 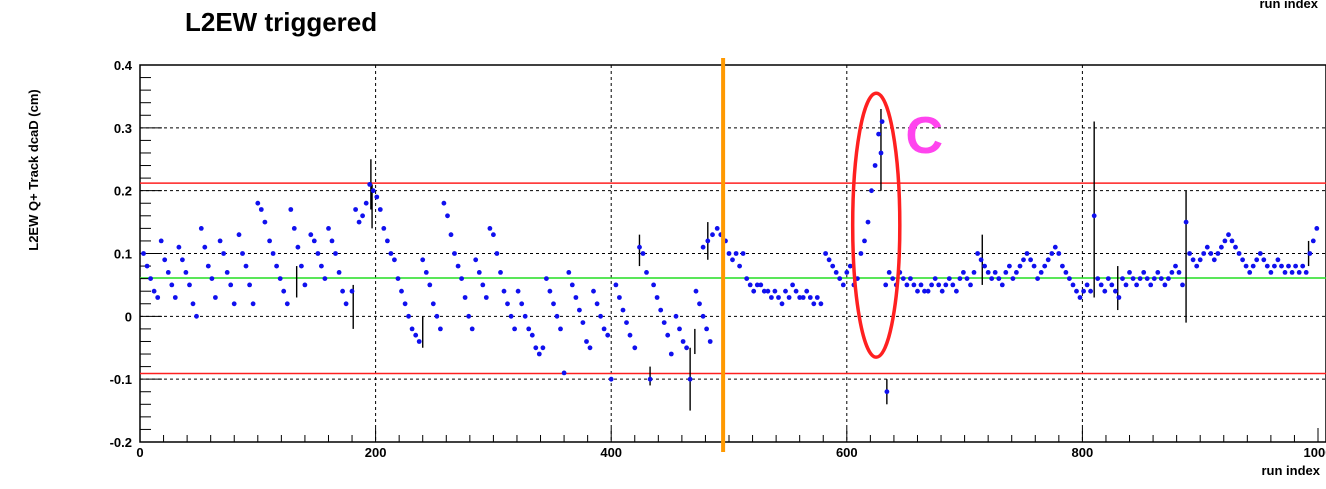 I want to click on x-tick-label: 800, so click(x=1083, y=452).